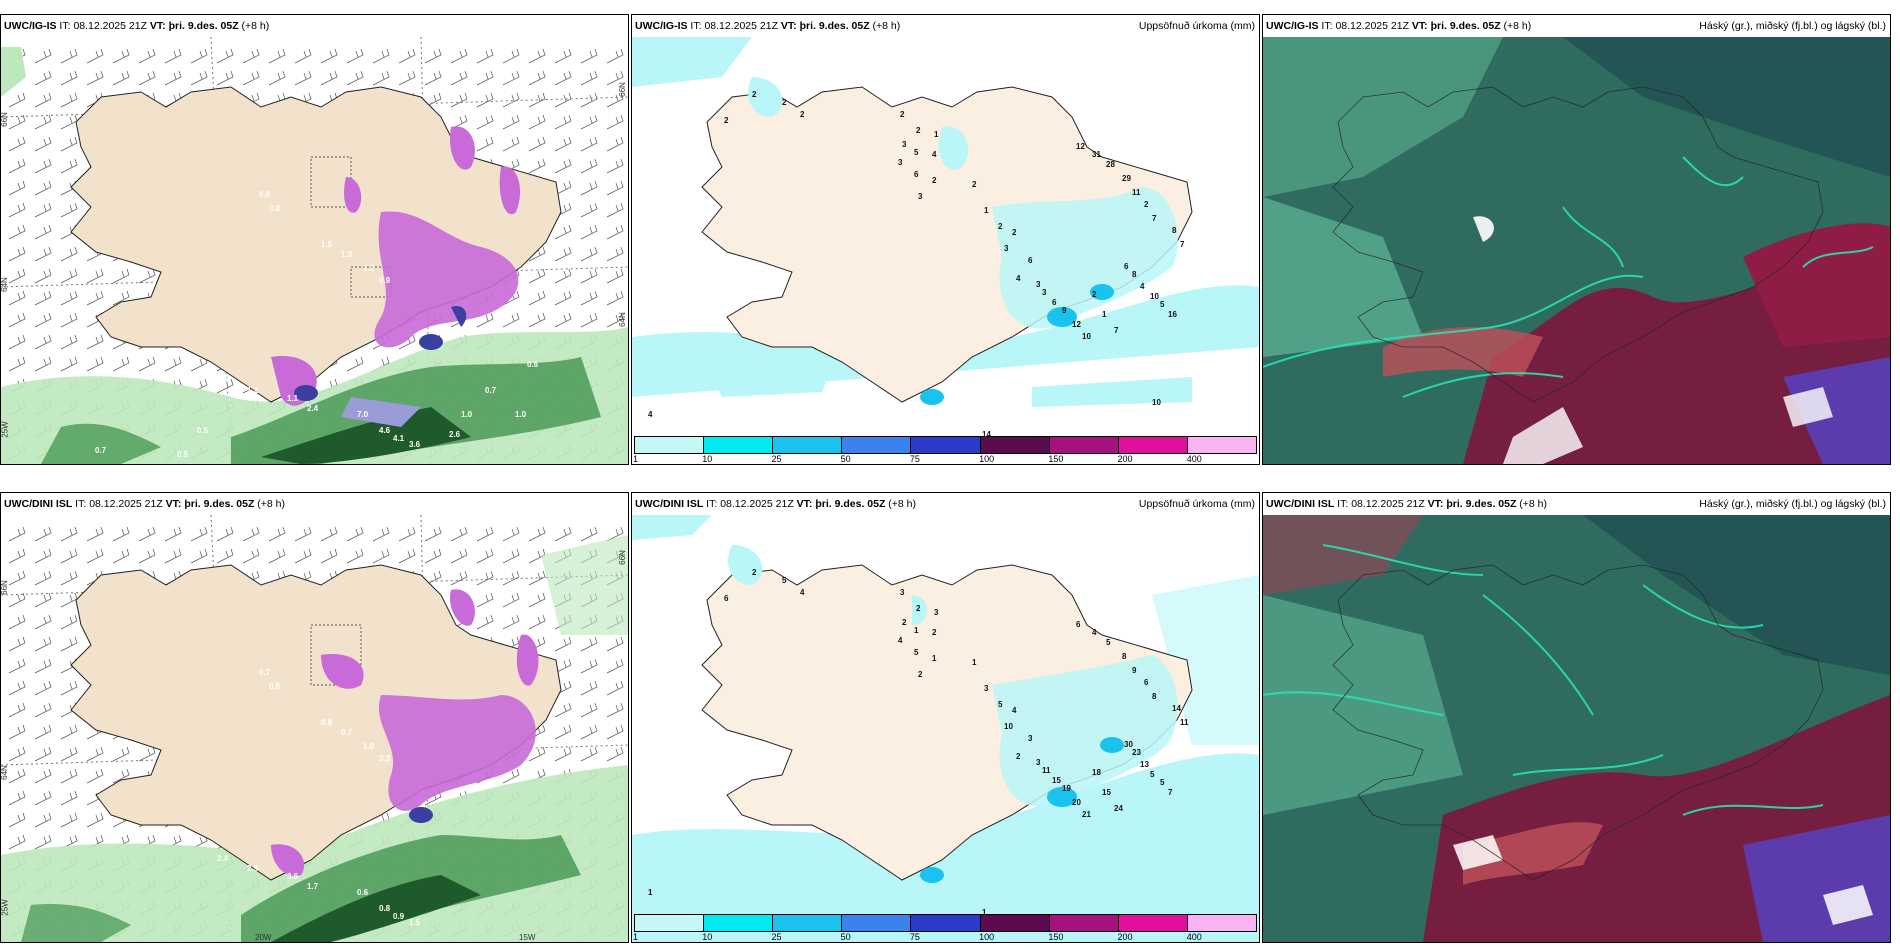 The width and height of the screenshot is (1900, 950). Describe the element at coordinates (533, 364) in the screenshot. I see `value-label: 0.6` at that location.